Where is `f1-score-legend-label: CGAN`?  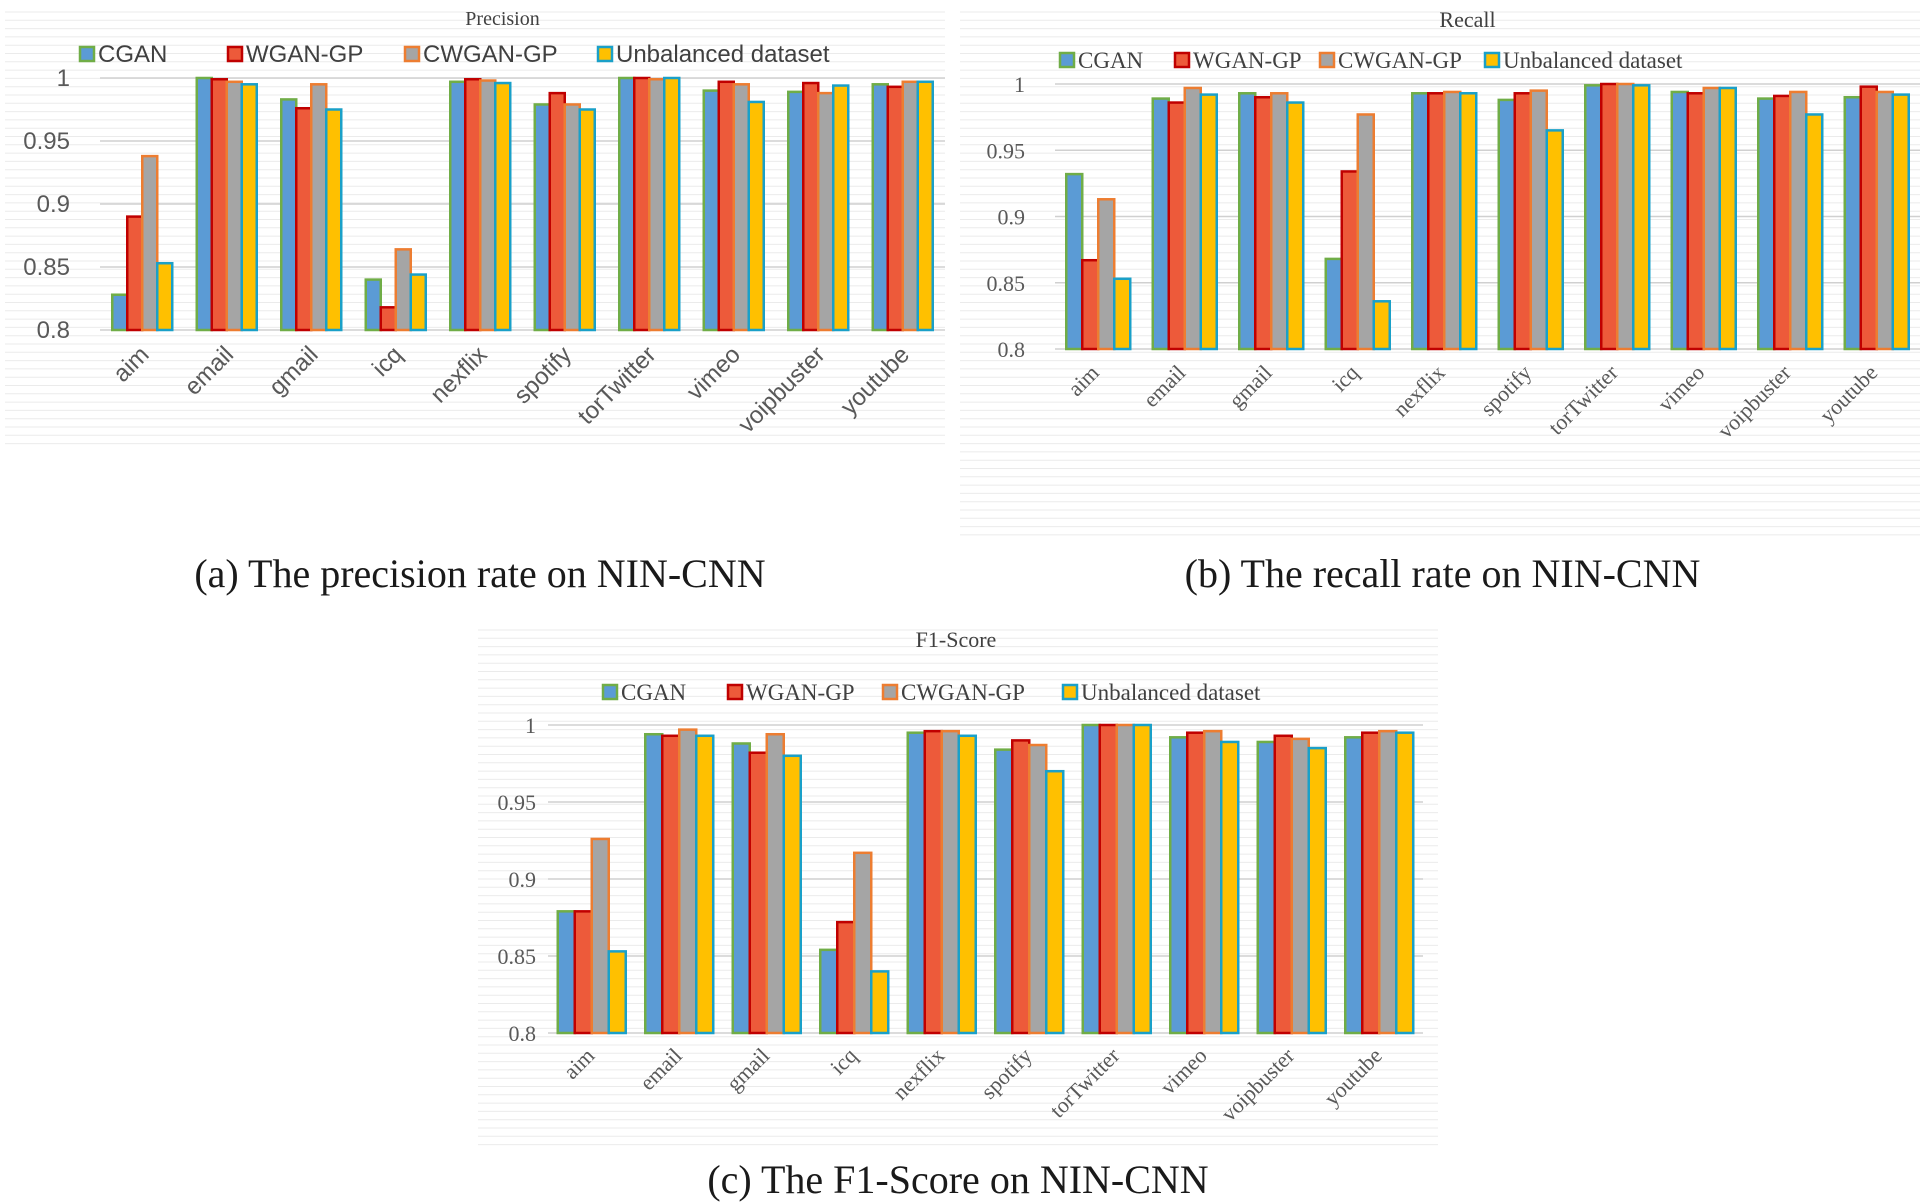 f1-score-legend-label: CGAN is located at coordinates (654, 692).